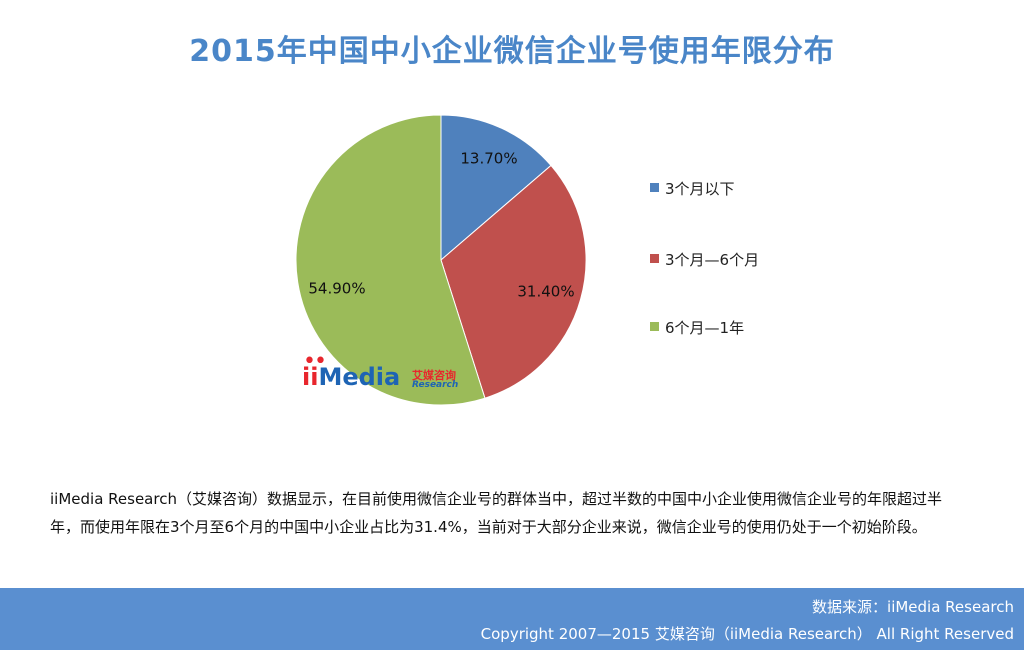  I want to click on legend-item-under-3-months: 3个月以下, so click(692, 189).